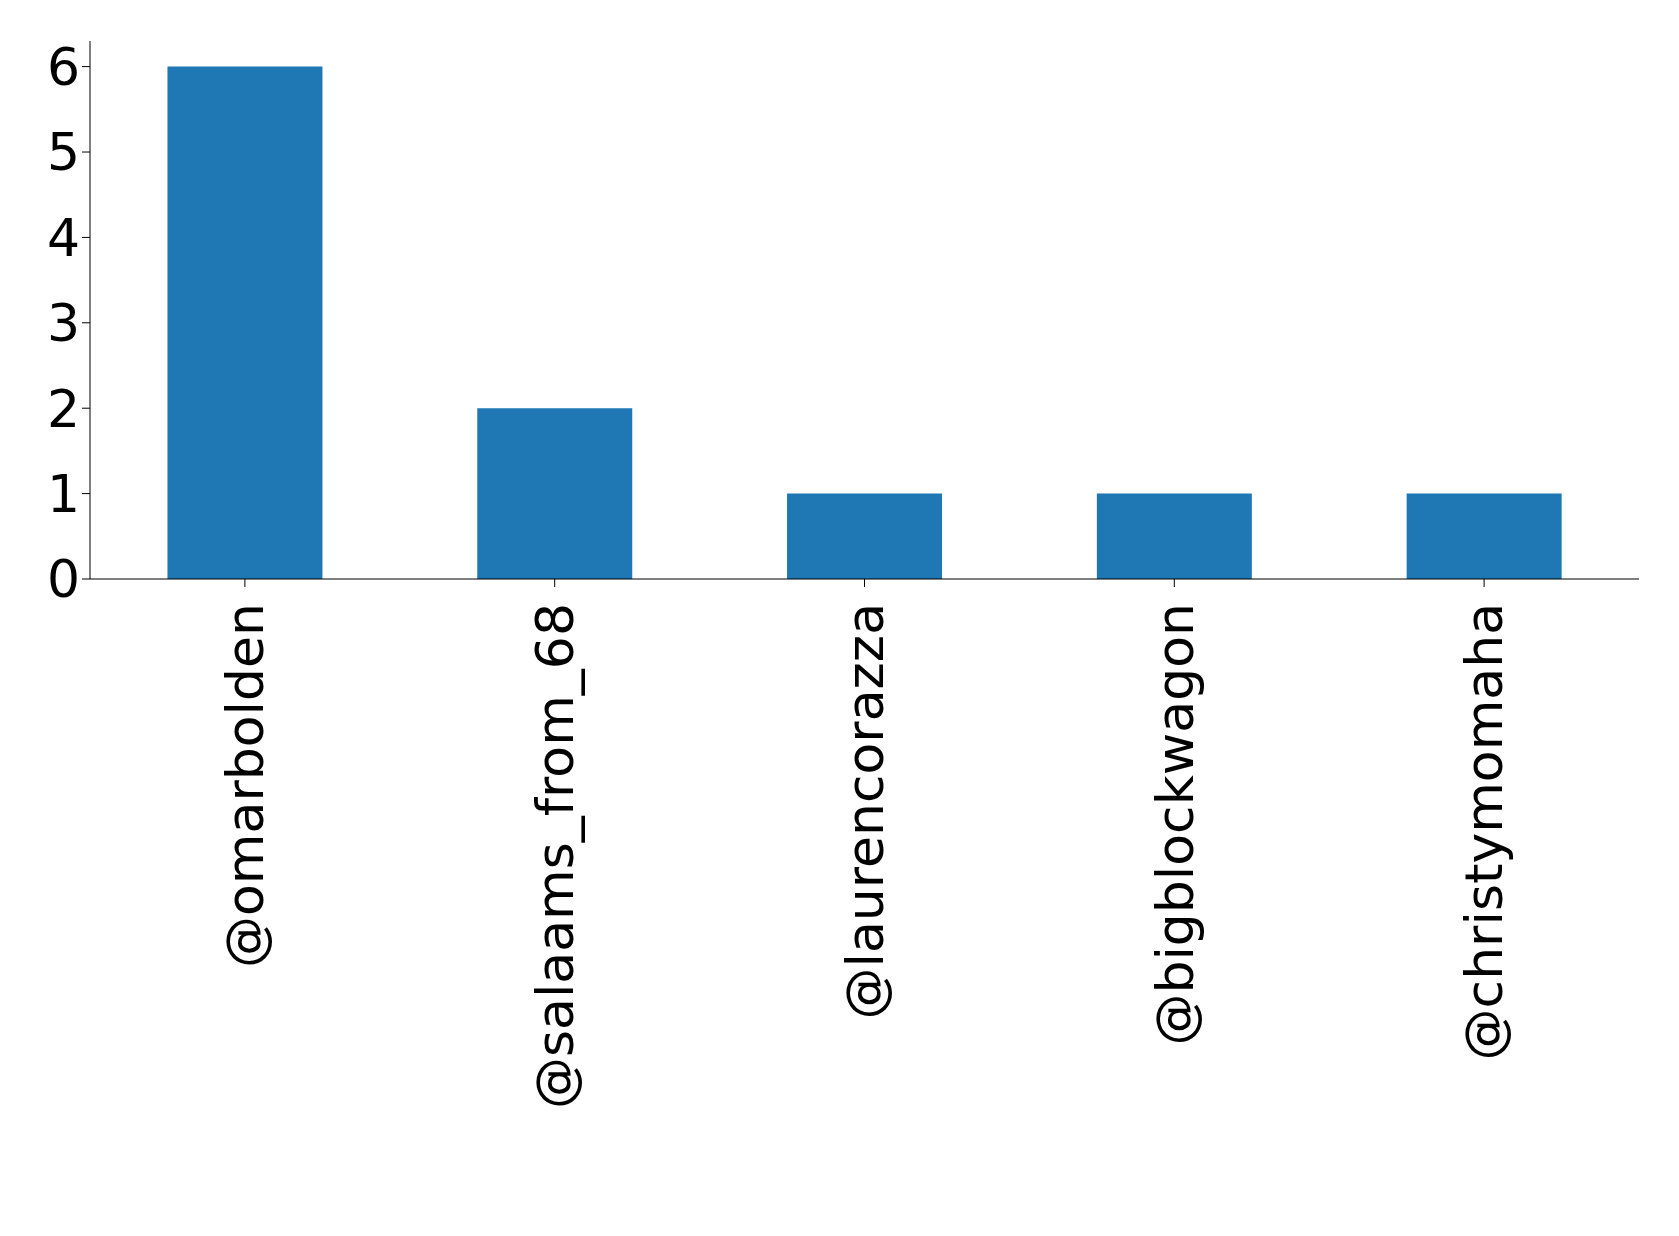 The width and height of the screenshot is (1679, 1236). I want to click on x-tick-label: @salaams_from_68, so click(554, 856).